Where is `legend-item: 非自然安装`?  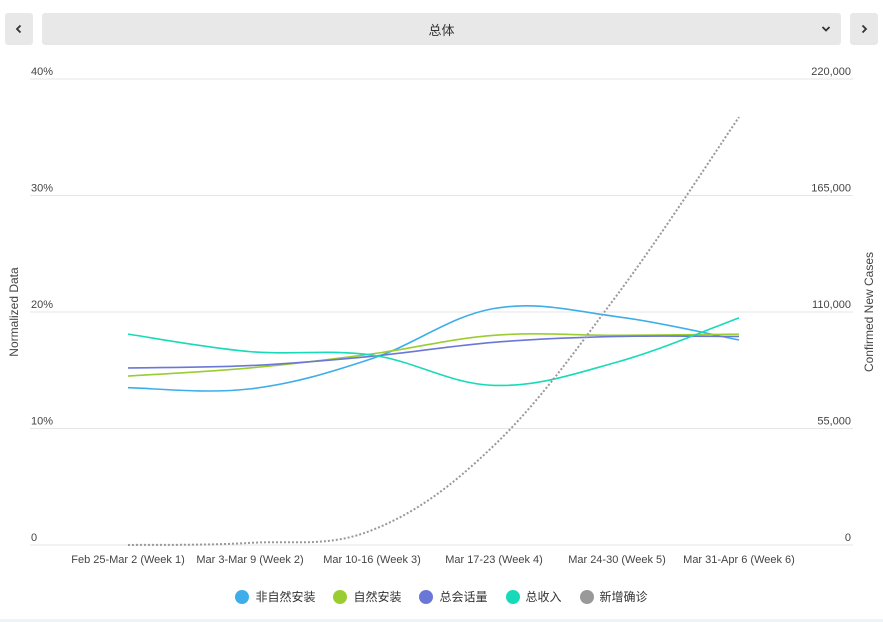 legend-item: 非自然安装 is located at coordinates (275, 596).